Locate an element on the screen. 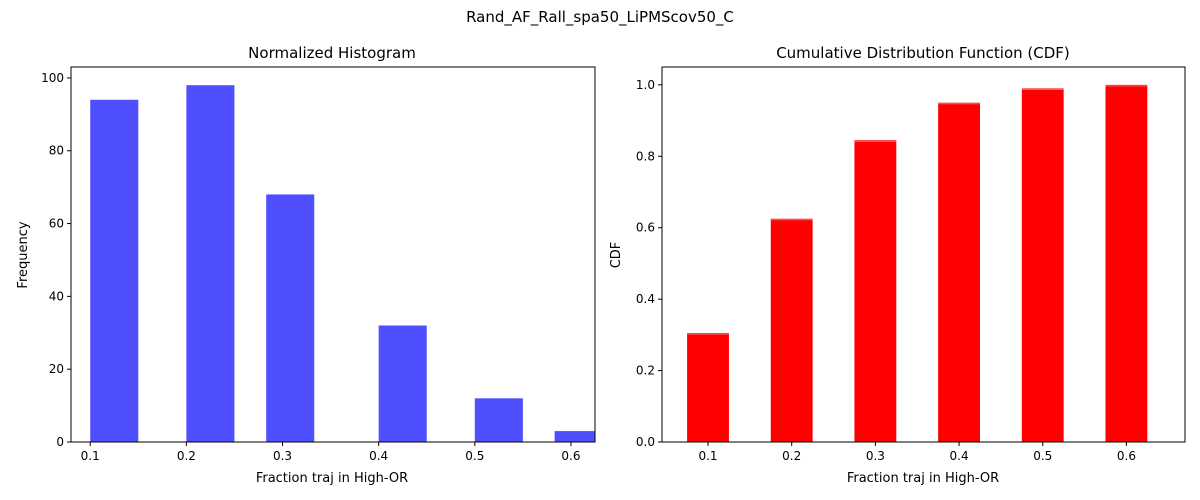 The width and height of the screenshot is (1200, 500). figure-suptitle: Rand_AF_Rall_spa50_LiPMScov50_C is located at coordinates (600, 17).